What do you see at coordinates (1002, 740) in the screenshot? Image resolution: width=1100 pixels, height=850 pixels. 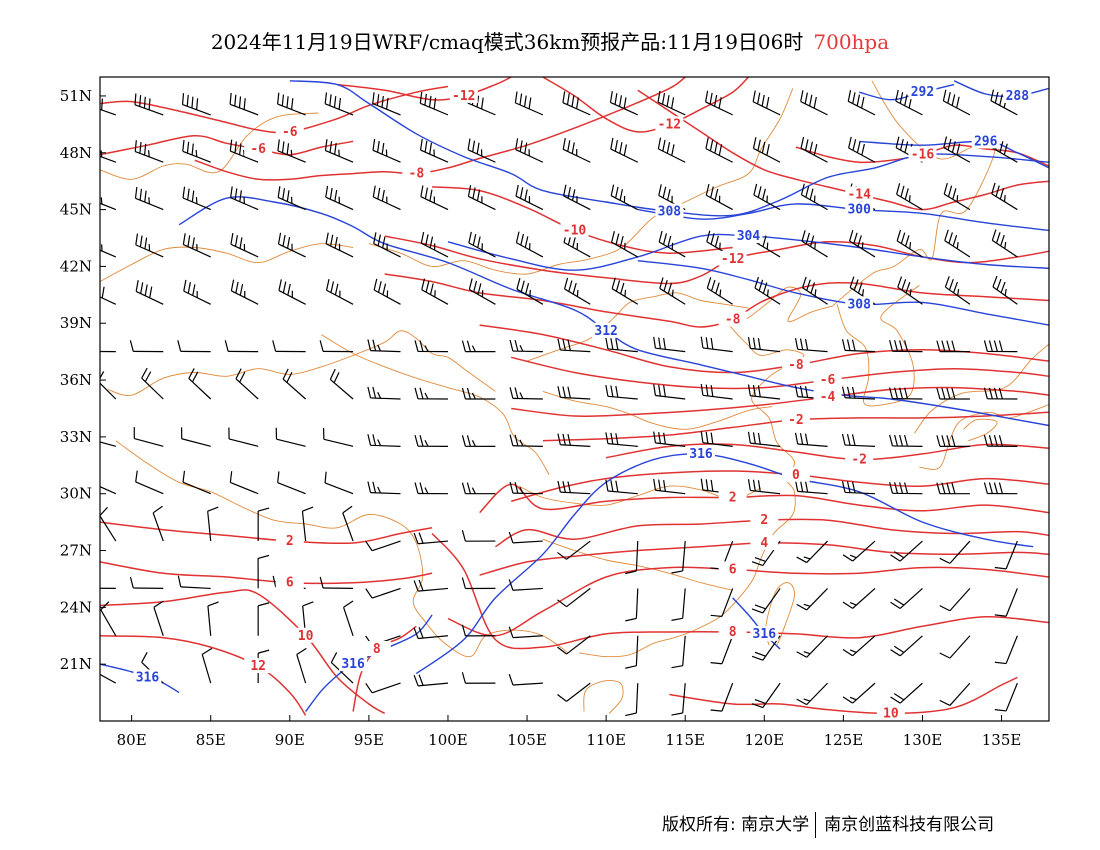 I see `x-tick-label: 135E` at bounding box center [1002, 740].